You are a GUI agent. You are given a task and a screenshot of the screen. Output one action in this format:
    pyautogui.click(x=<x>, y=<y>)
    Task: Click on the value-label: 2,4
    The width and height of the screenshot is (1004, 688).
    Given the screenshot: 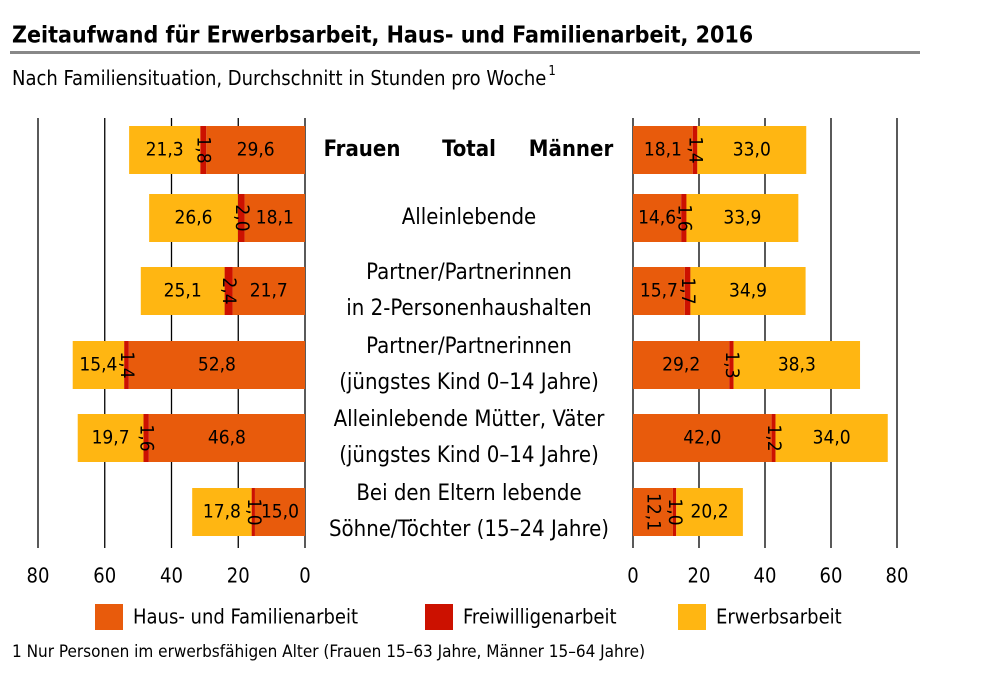 What is the action you would take?
    pyautogui.click(x=229, y=290)
    